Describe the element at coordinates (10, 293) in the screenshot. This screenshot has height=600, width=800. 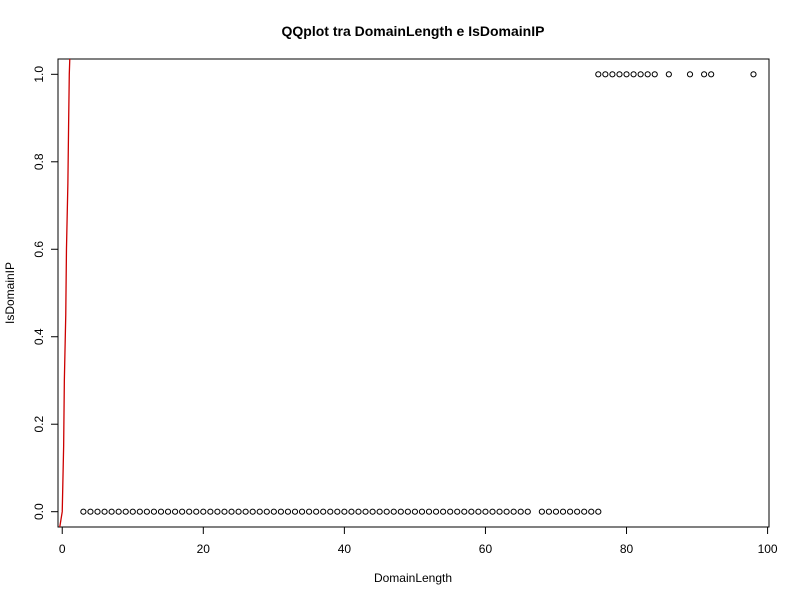
I see `y-axis-label: IsDomainIP` at that location.